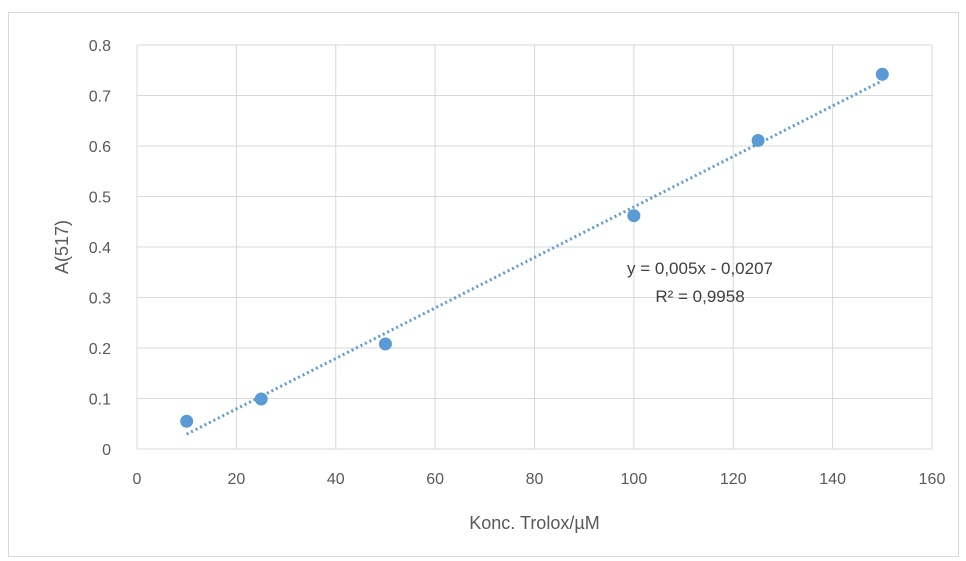 The image size is (966, 561). I want to click on x-tick-label: 80, so click(535, 479).